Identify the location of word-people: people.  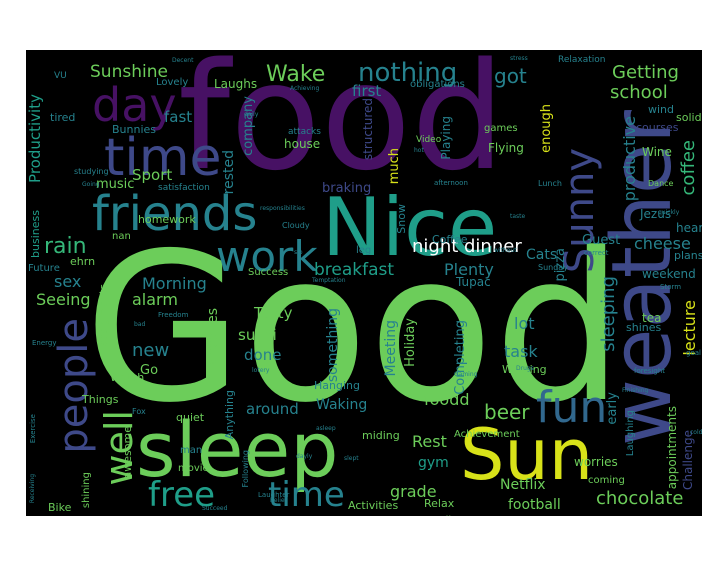
(74, 386).